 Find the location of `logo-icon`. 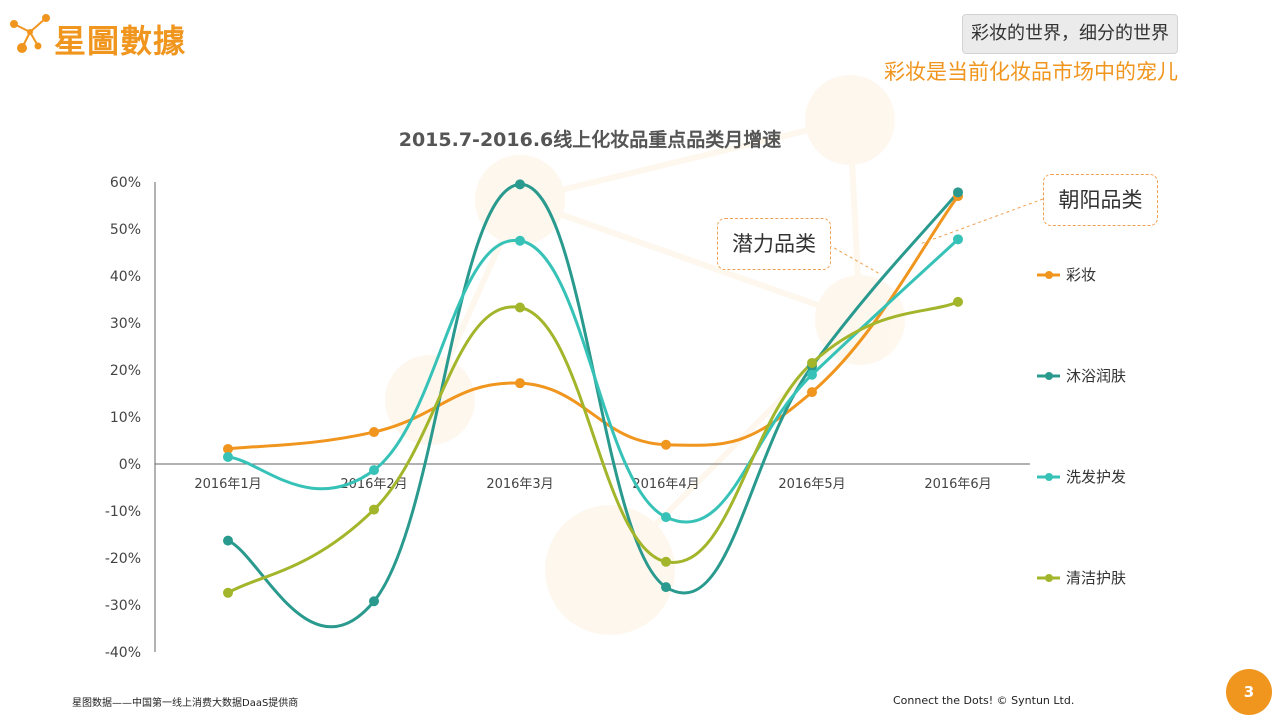

logo-icon is located at coordinates (30, 33).